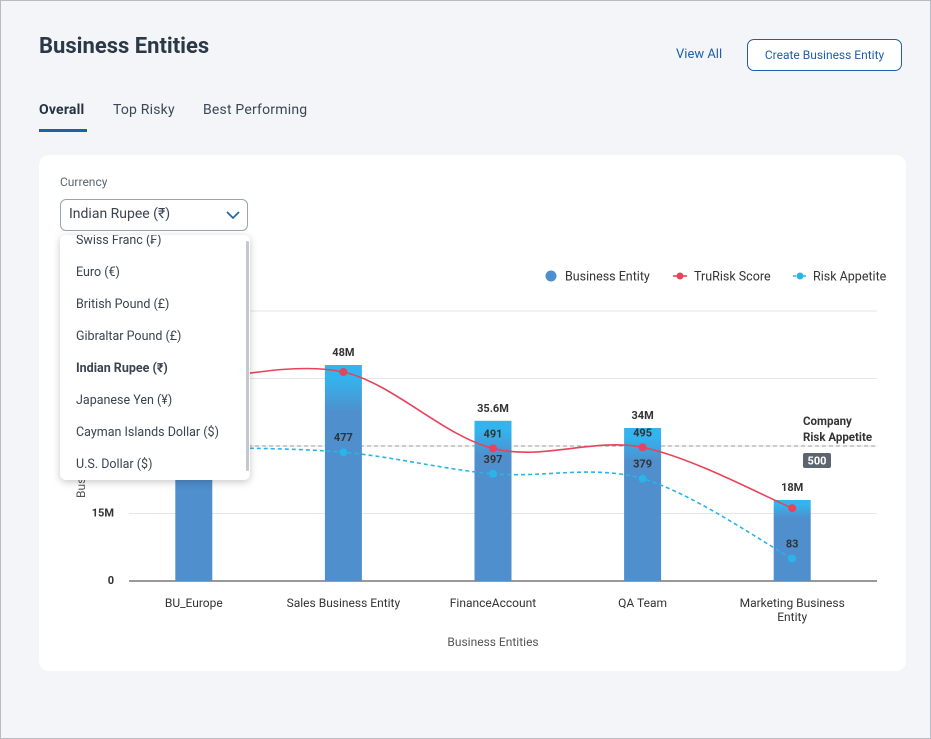 Image resolution: width=931 pixels, height=739 pixels. I want to click on bar-value-label: 18M, so click(792, 487).